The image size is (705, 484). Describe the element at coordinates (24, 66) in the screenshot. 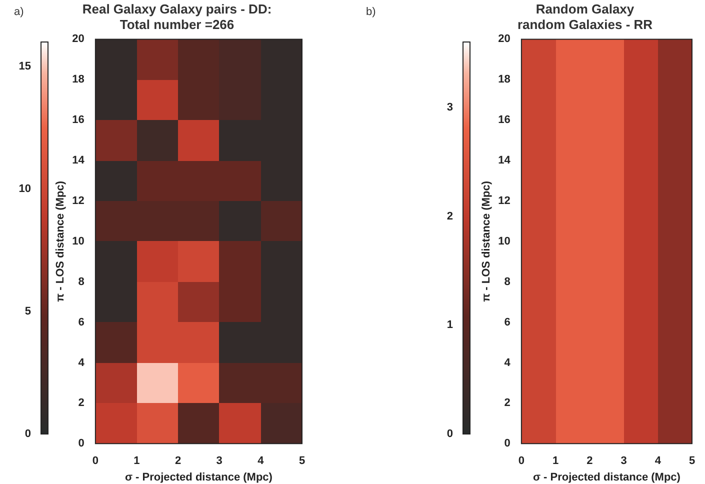

I see `color-bar-label: 15` at that location.